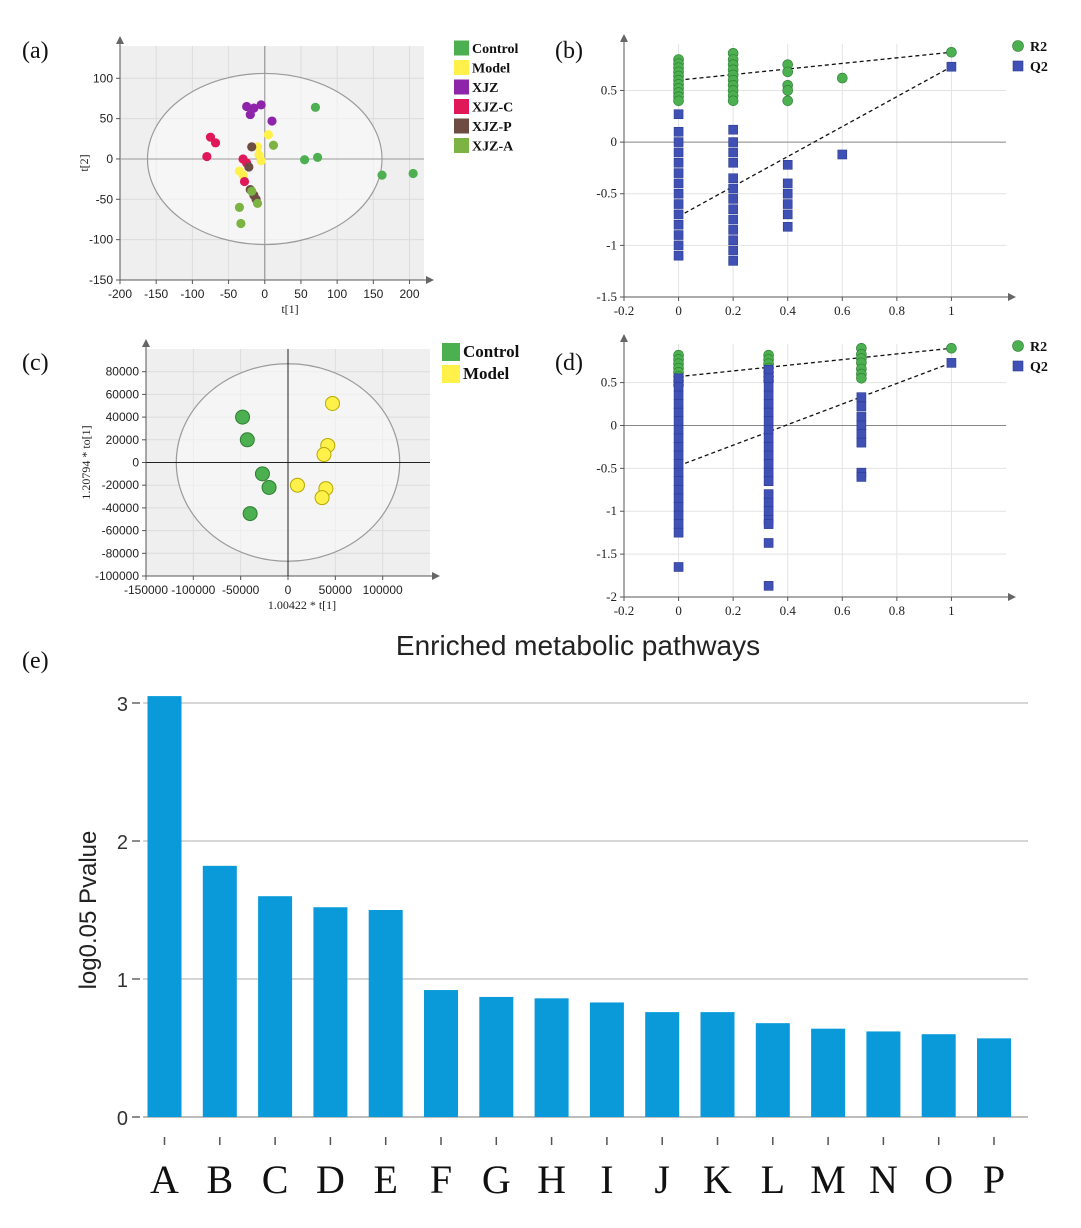 The image size is (1081, 1228). Describe the element at coordinates (122, 705) in the screenshot. I see `y-tick-label: 3` at that location.